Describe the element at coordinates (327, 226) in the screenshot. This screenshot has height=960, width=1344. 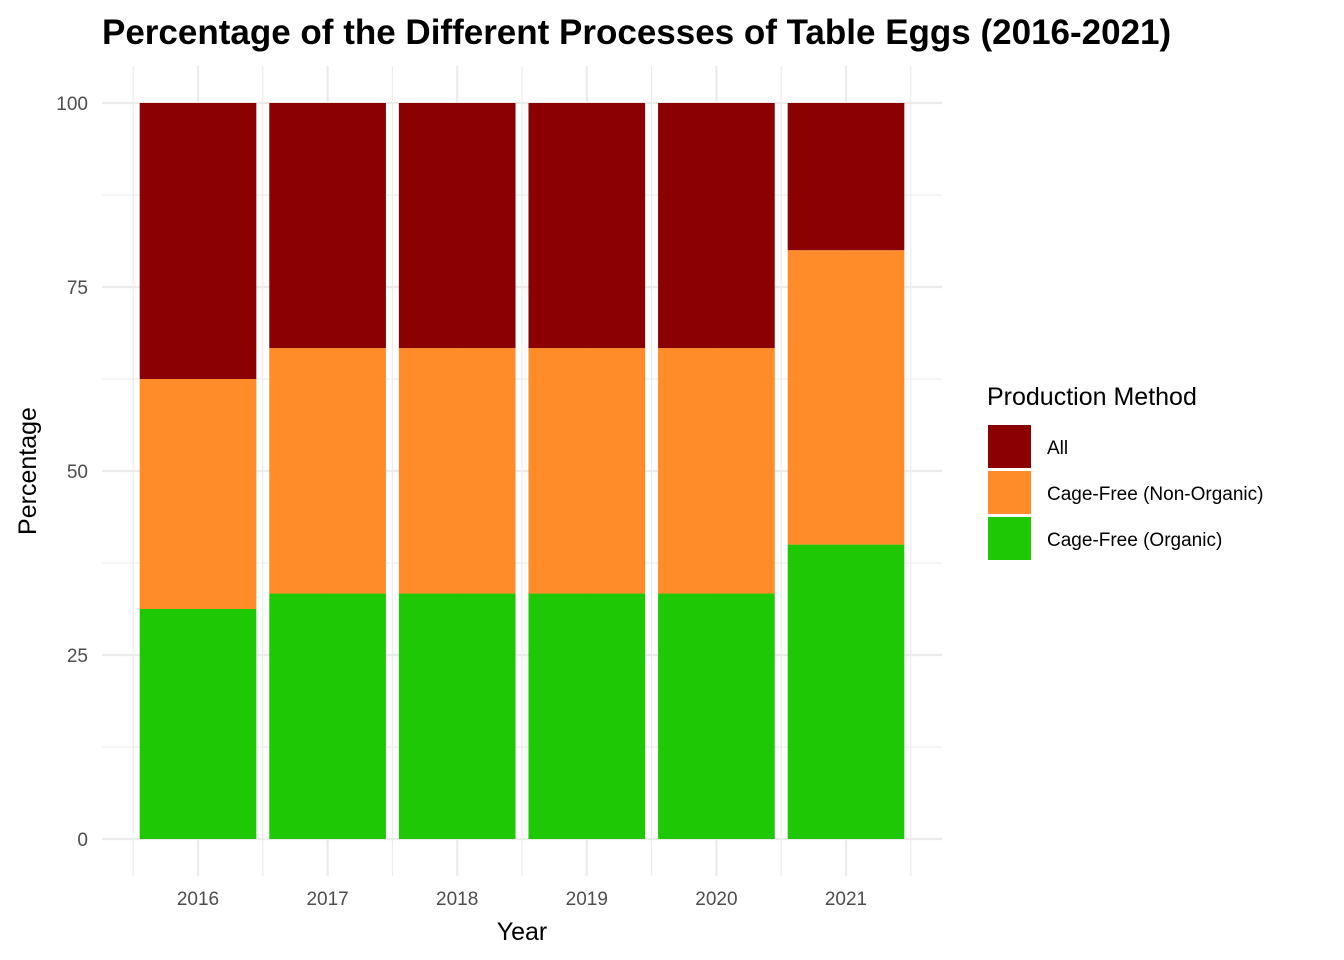
I see `bar-2017-all` at that location.